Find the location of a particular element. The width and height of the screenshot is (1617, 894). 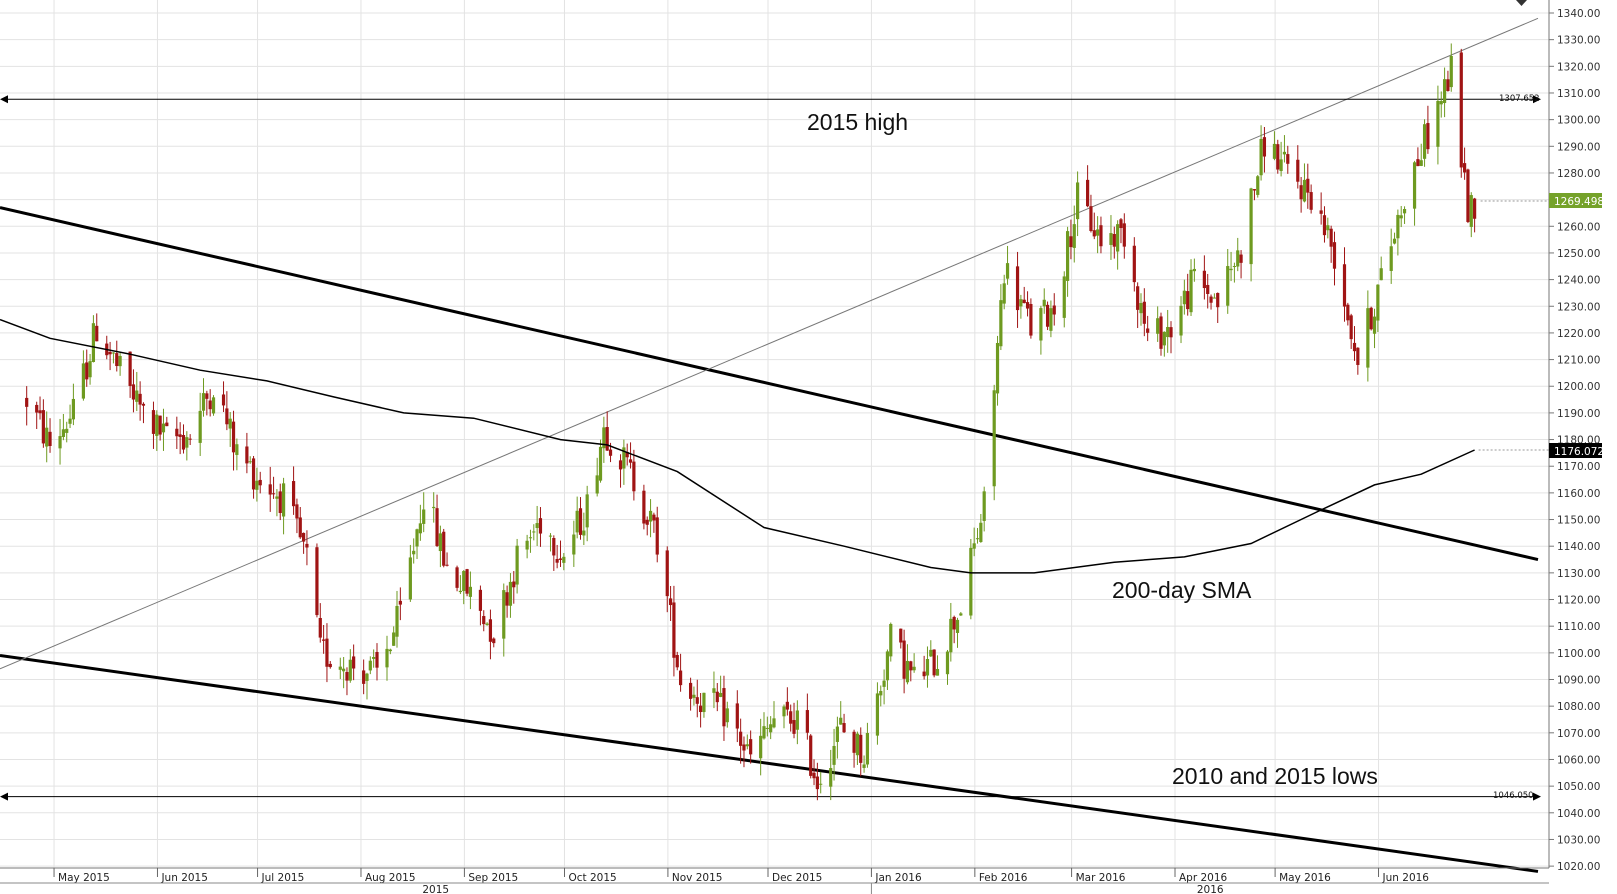

y-tick-label: 1140.00 is located at coordinates (1578, 547).